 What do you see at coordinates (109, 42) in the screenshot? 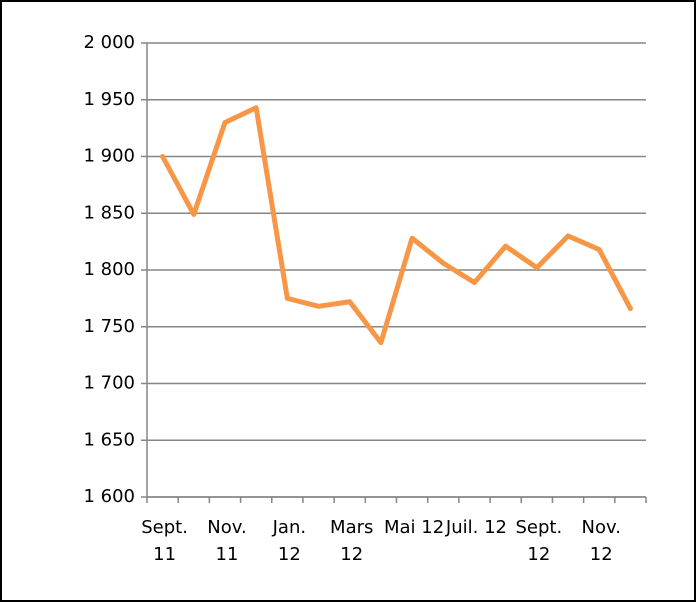
I see `y-tick-label: 2 000` at bounding box center [109, 42].